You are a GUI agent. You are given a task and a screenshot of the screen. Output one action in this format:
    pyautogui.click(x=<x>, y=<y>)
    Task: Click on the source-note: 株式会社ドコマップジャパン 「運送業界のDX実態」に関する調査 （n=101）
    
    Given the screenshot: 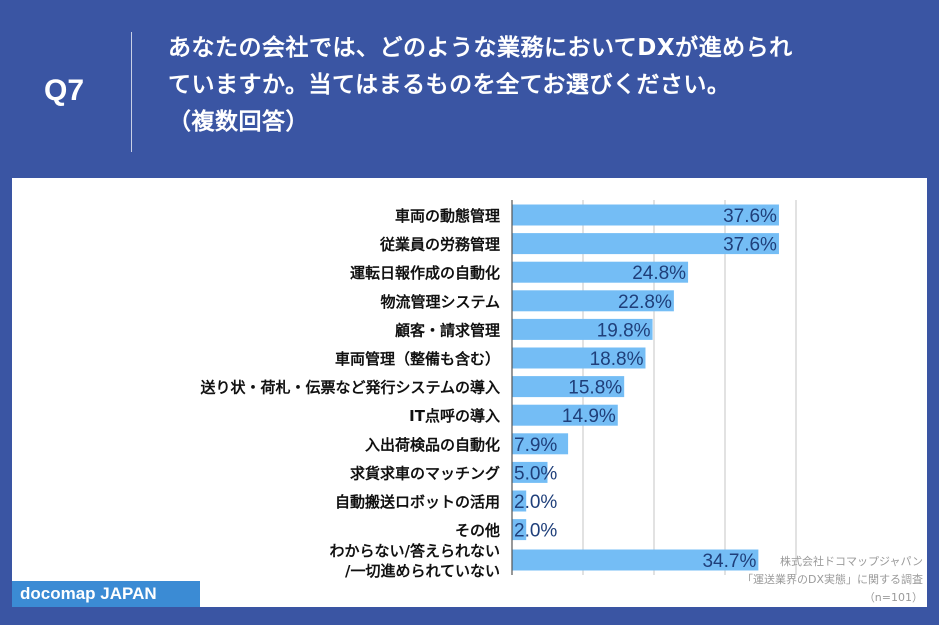 What is the action you would take?
    pyautogui.click(x=832, y=580)
    